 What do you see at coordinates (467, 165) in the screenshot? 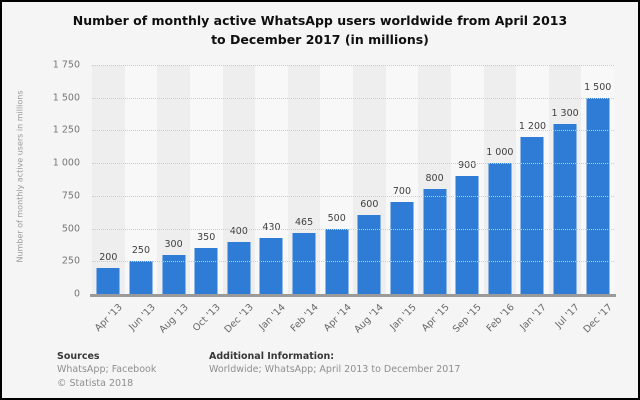
I see `bar-value-label: 900` at bounding box center [467, 165].